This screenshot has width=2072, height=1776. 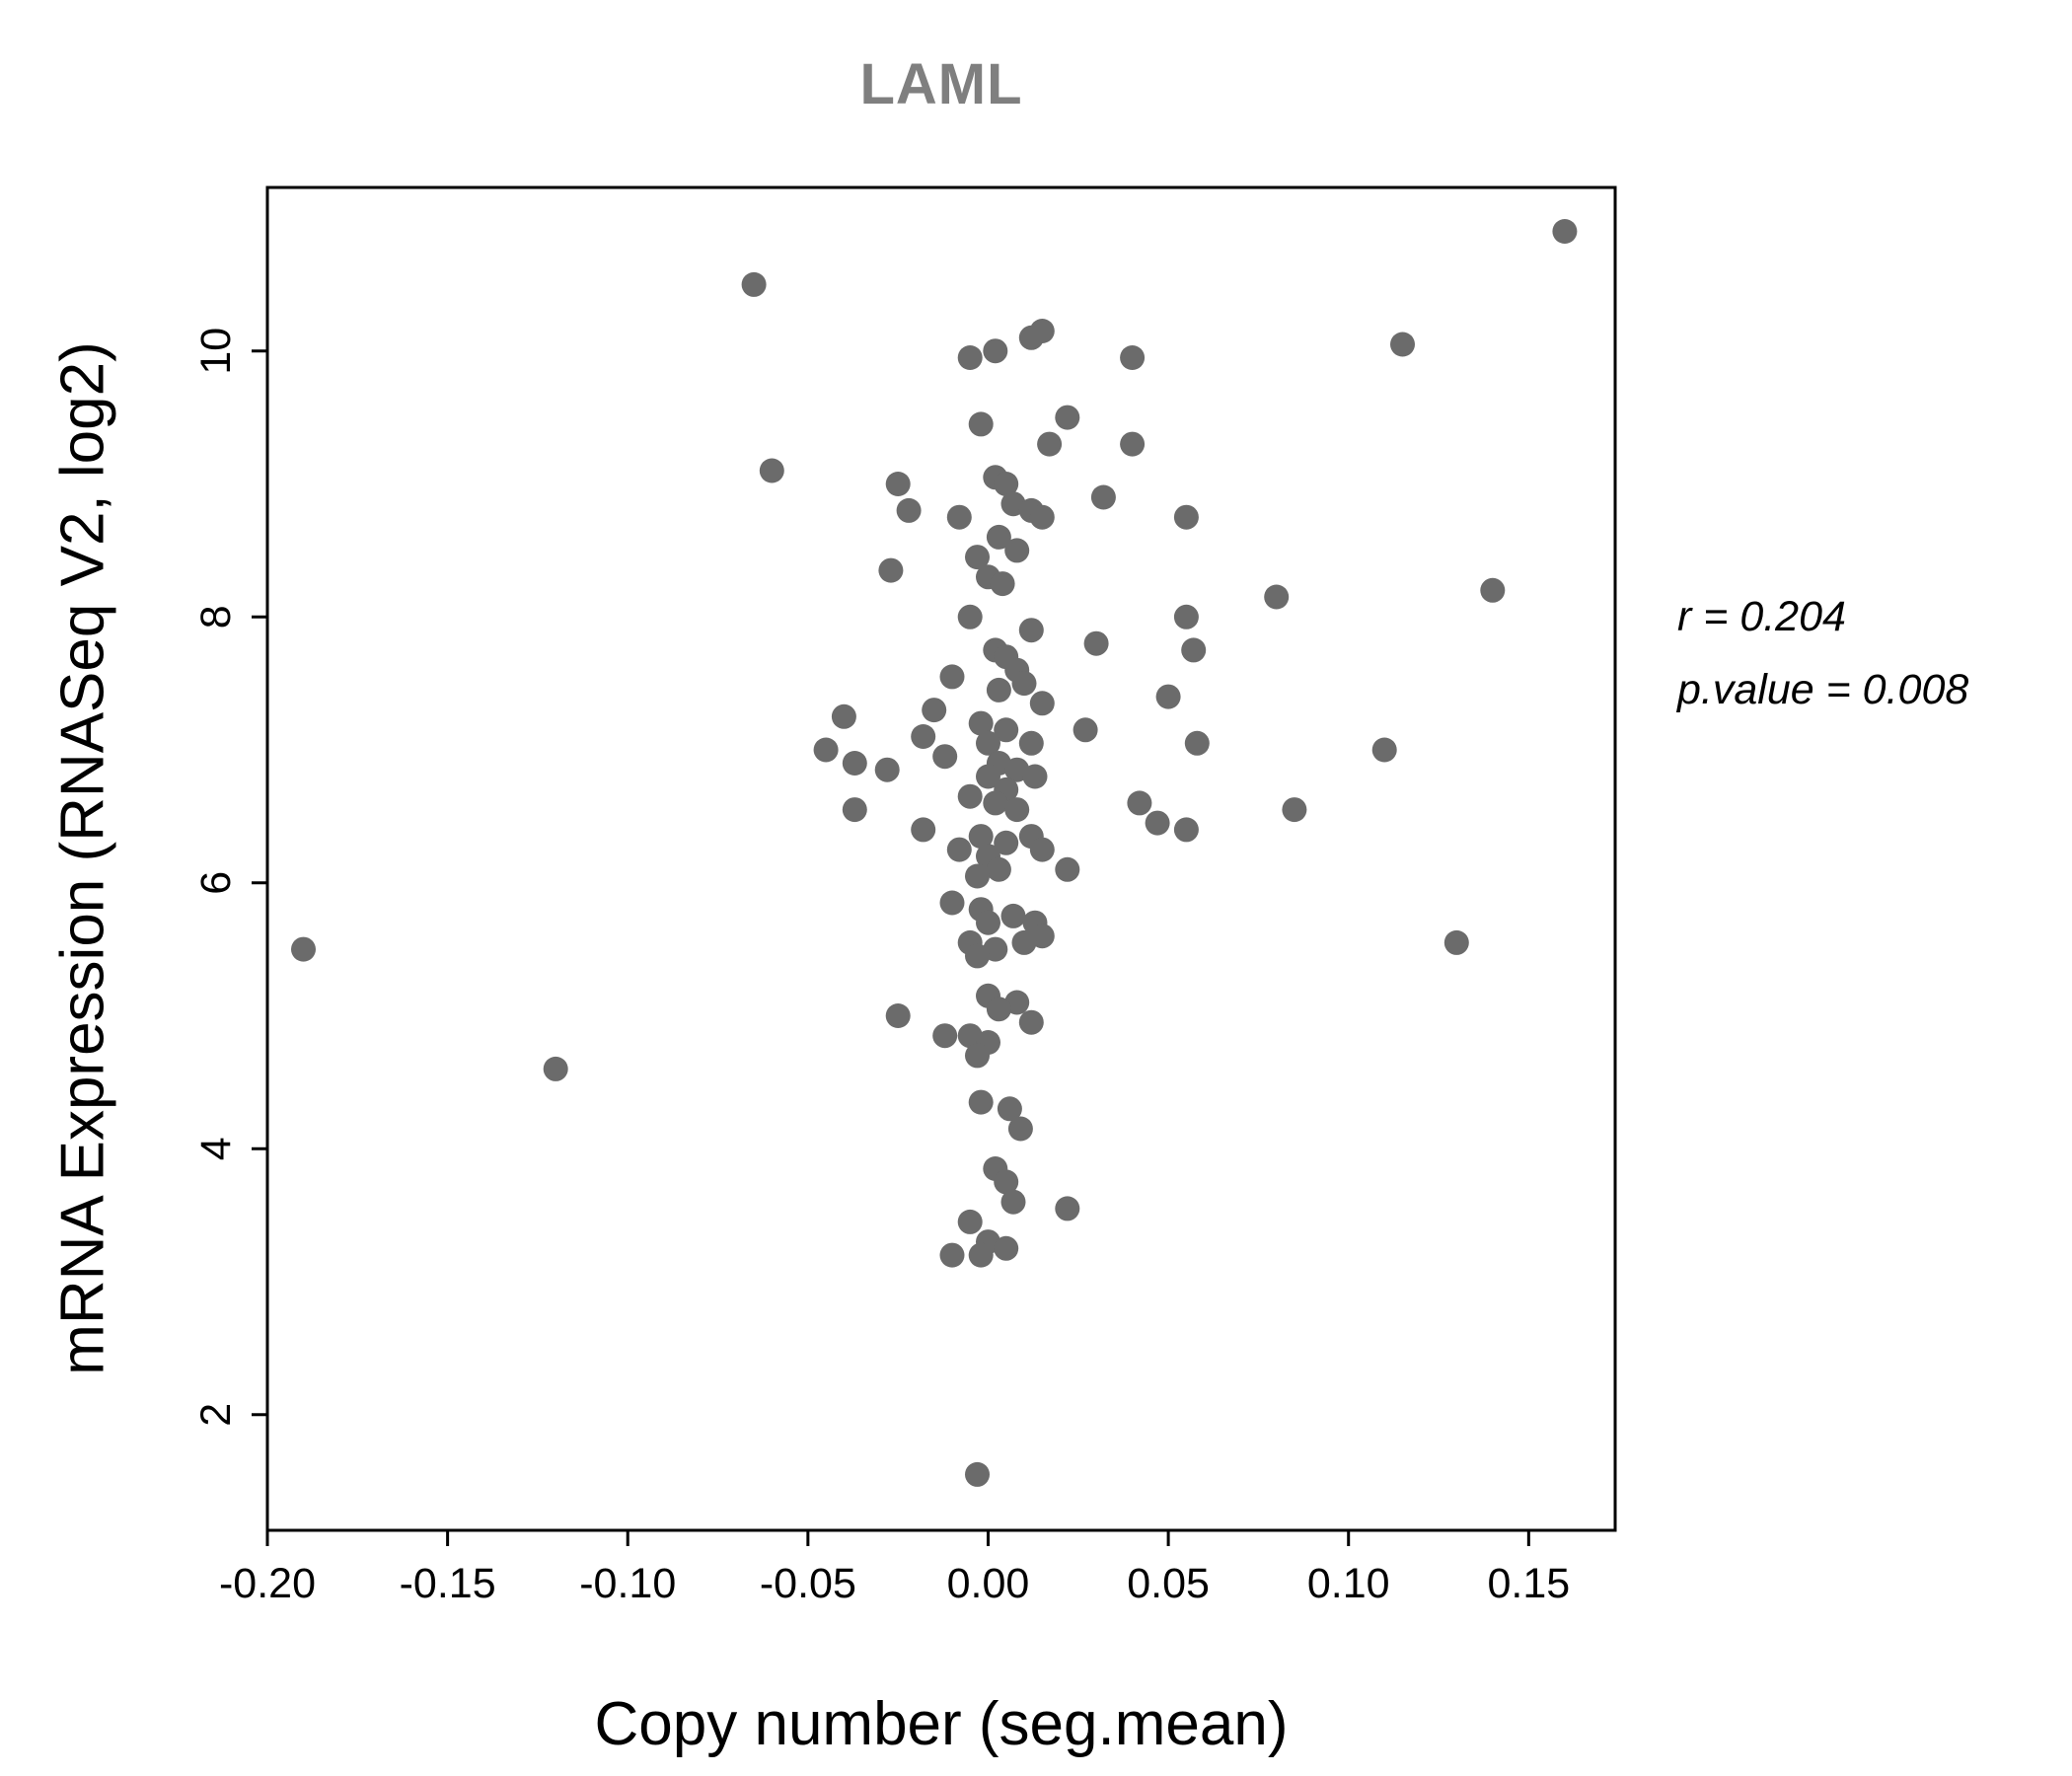 I want to click on y-tick-label: 2, so click(x=216, y=1415).